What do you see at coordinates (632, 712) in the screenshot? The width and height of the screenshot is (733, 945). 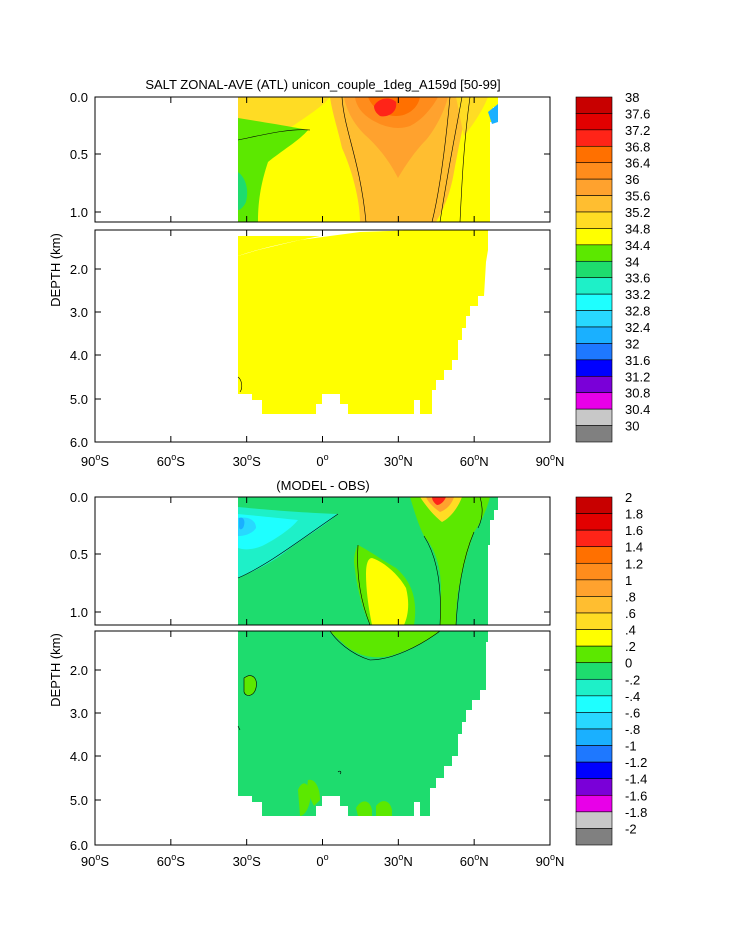 I see `bottom-colorbar-label-13: -.6` at bounding box center [632, 712].